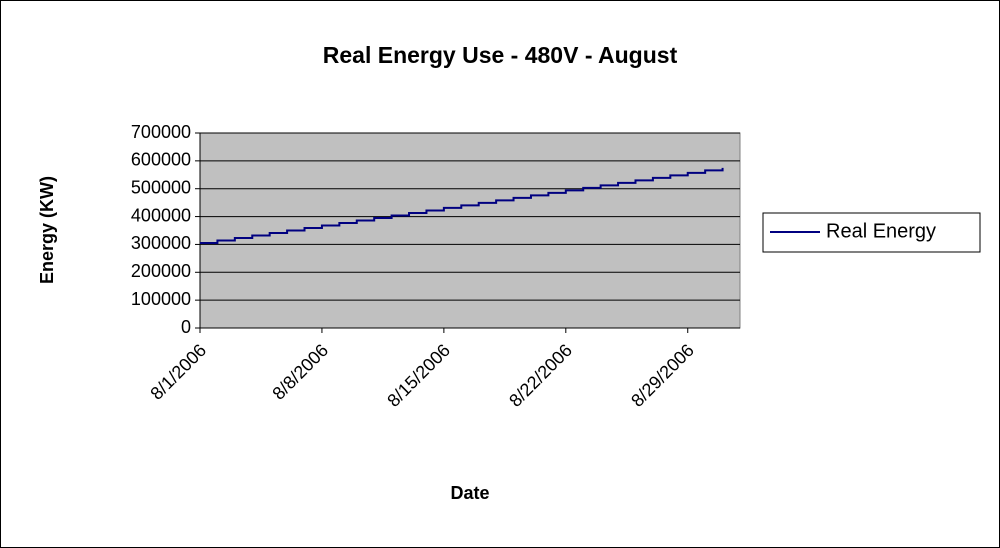  What do you see at coordinates (161, 215) in the screenshot?
I see `y-tick-label: 400000` at bounding box center [161, 215].